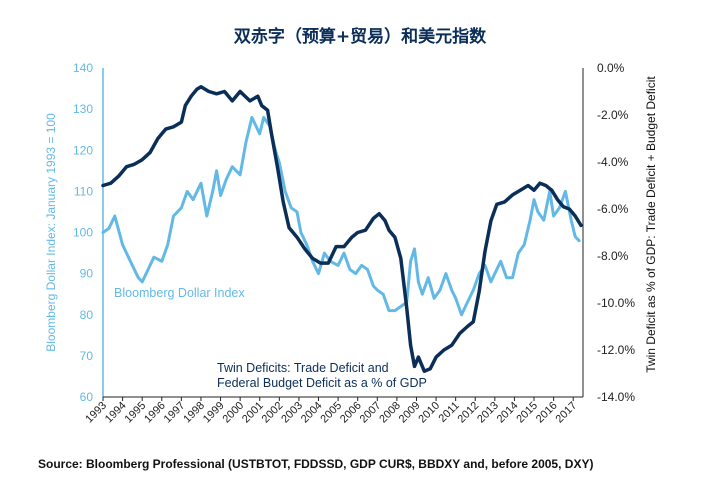  What do you see at coordinates (155, 413) in the screenshot?
I see `x-tick-label: 1996` at bounding box center [155, 413].